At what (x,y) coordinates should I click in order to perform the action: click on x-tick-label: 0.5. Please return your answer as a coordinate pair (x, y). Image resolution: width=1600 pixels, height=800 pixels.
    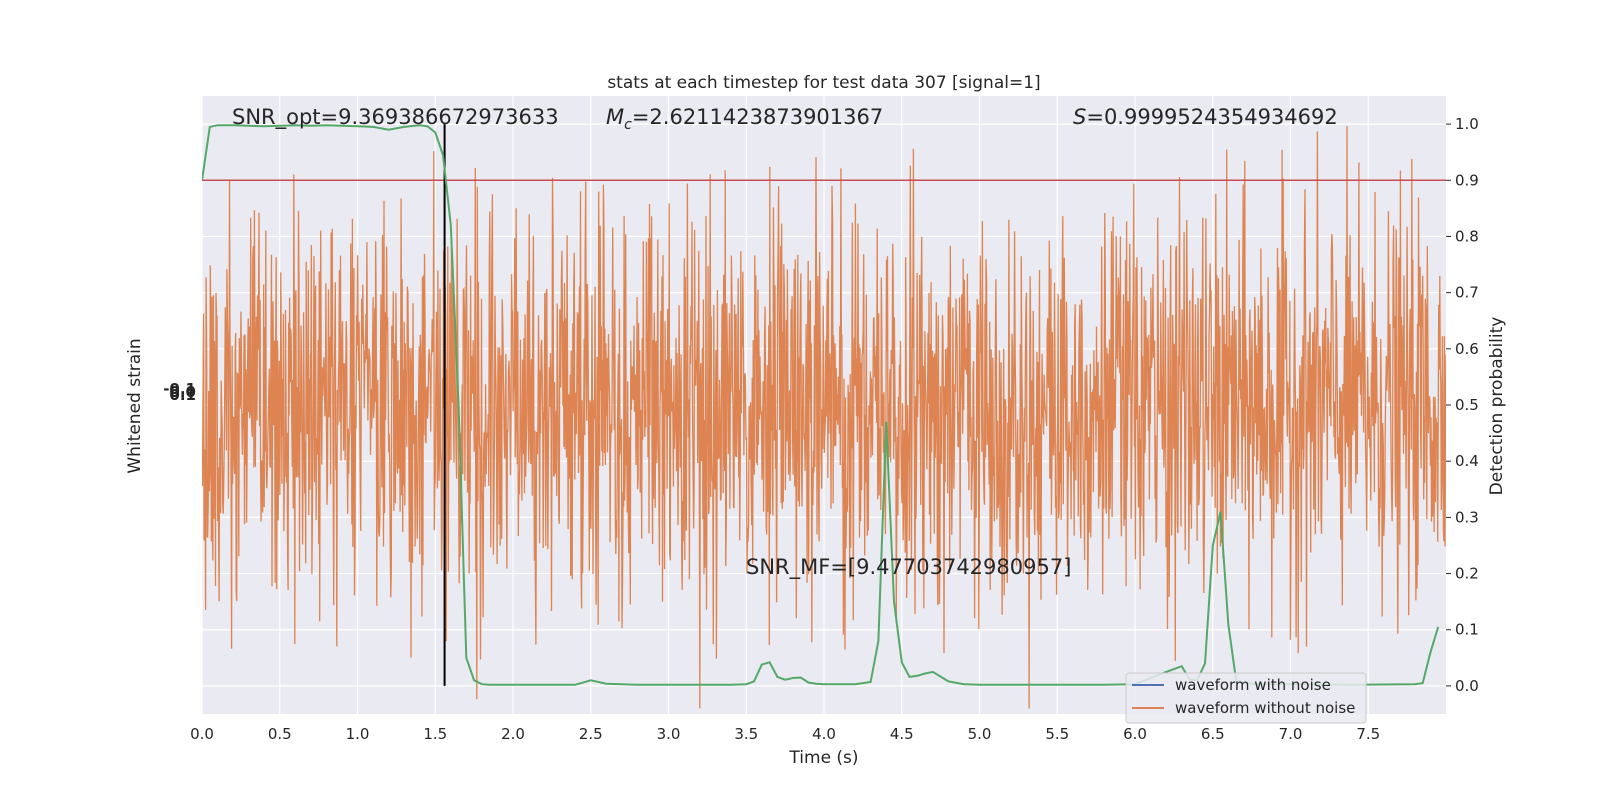
    Looking at the image, I should click on (280, 734).